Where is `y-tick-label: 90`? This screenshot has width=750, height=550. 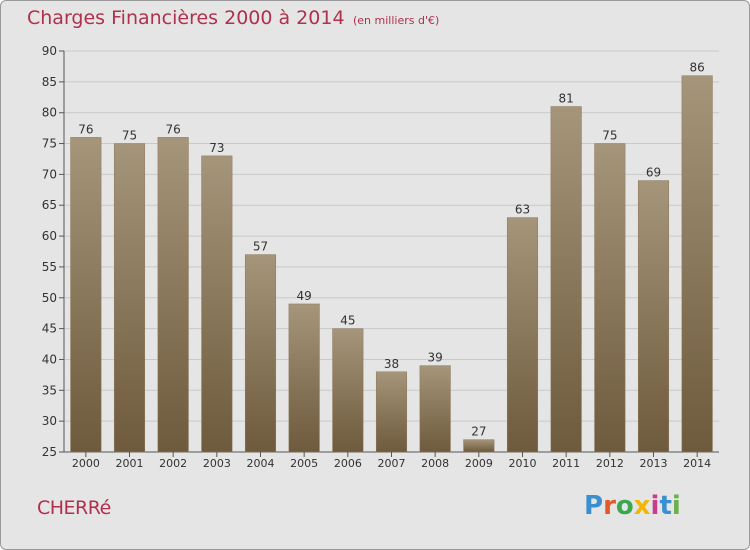 y-tick-label: 90 is located at coordinates (49, 51).